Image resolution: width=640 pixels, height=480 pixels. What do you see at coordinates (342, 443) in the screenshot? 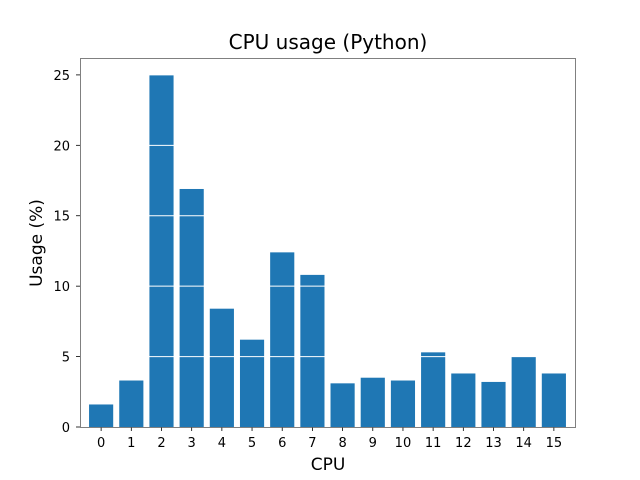
I see `x-tick-label: 8` at bounding box center [342, 443].